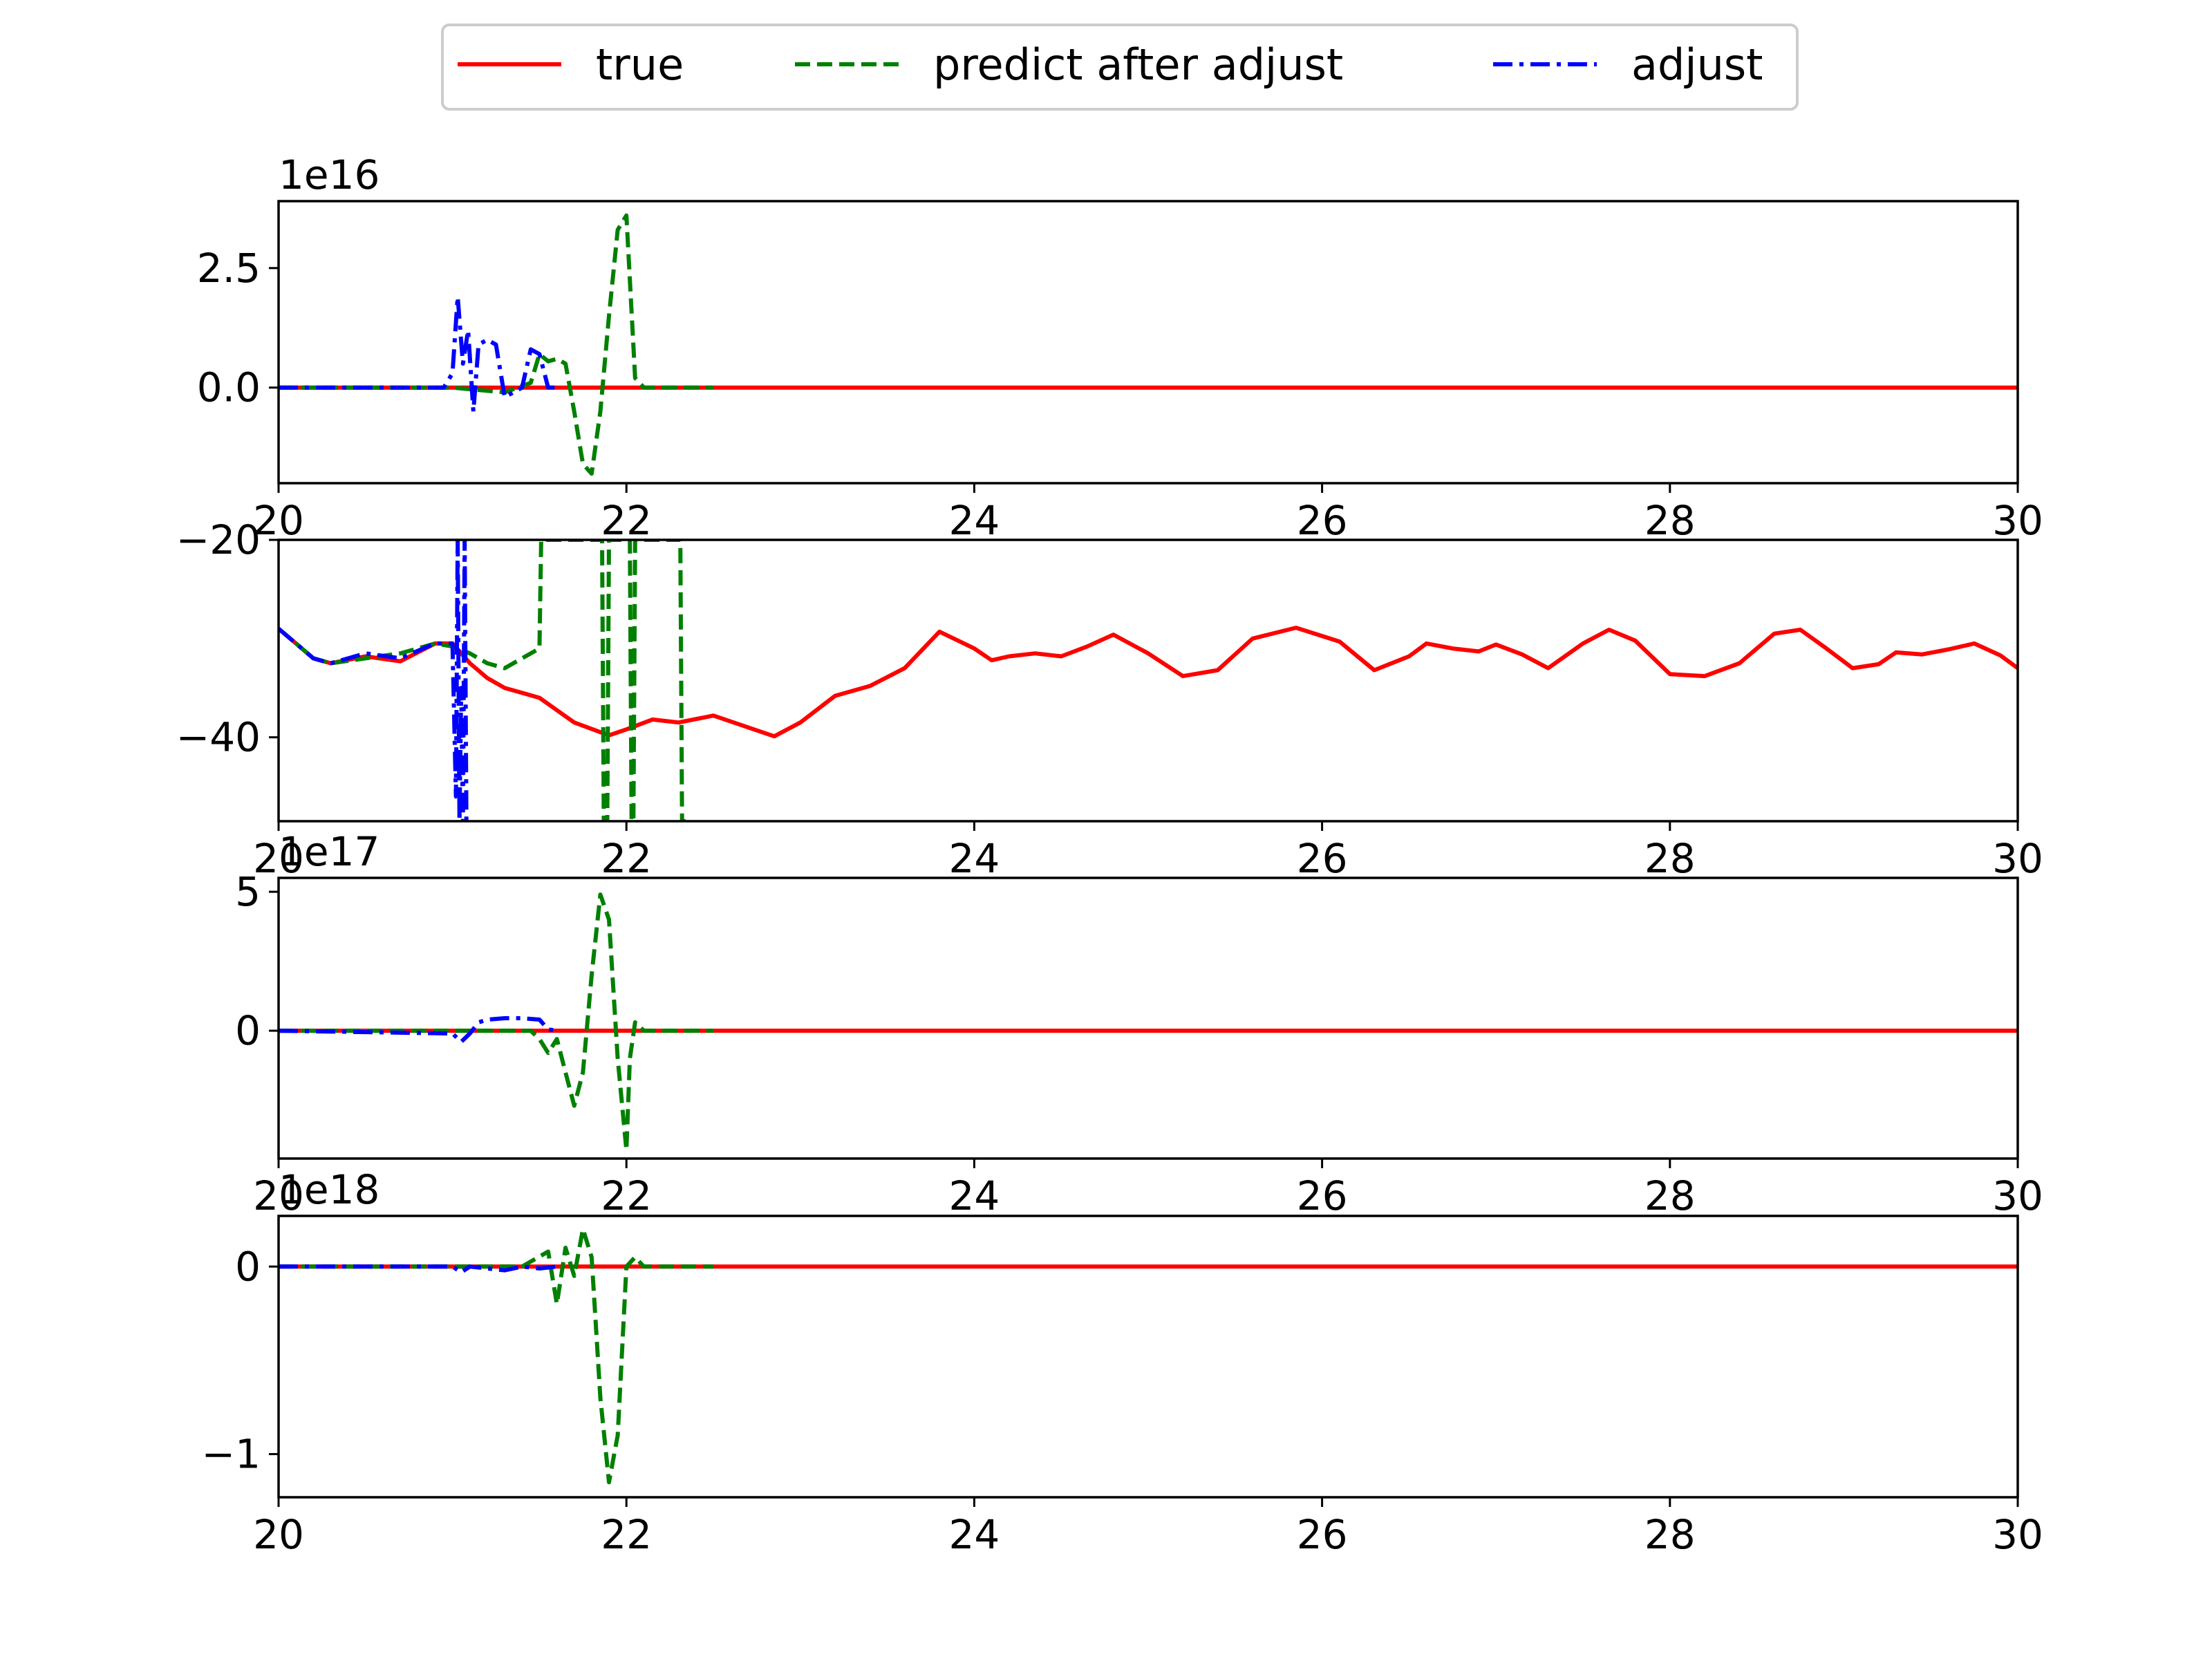 This screenshot has height=1659, width=2212. I want to click on y-tick-label: 0.0, so click(229, 387).